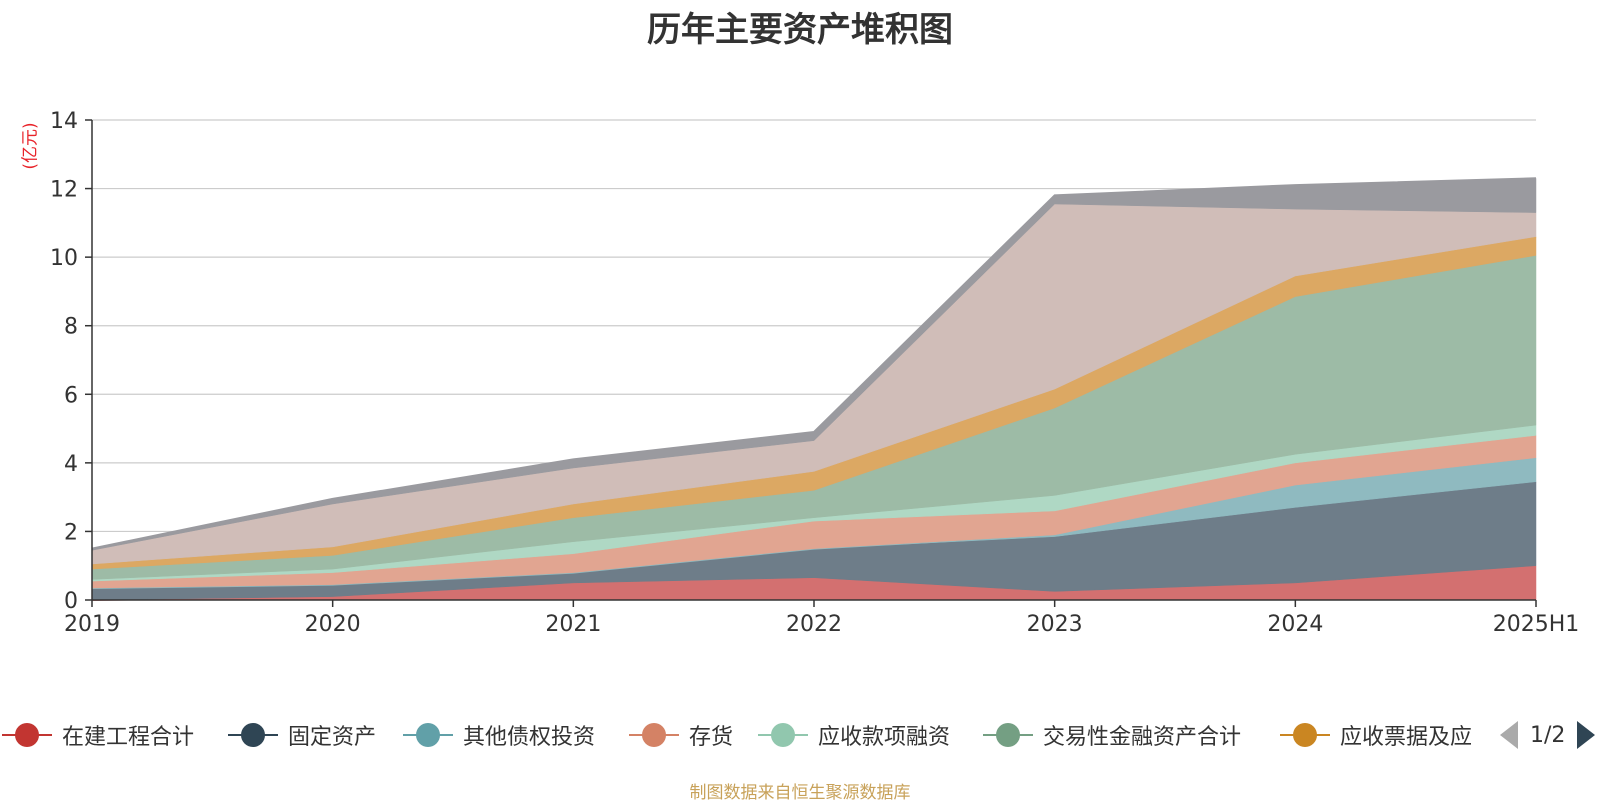 The height and width of the screenshot is (803, 1600). Describe the element at coordinates (1295, 624) in the screenshot. I see `x-tick-label: 2024` at that location.